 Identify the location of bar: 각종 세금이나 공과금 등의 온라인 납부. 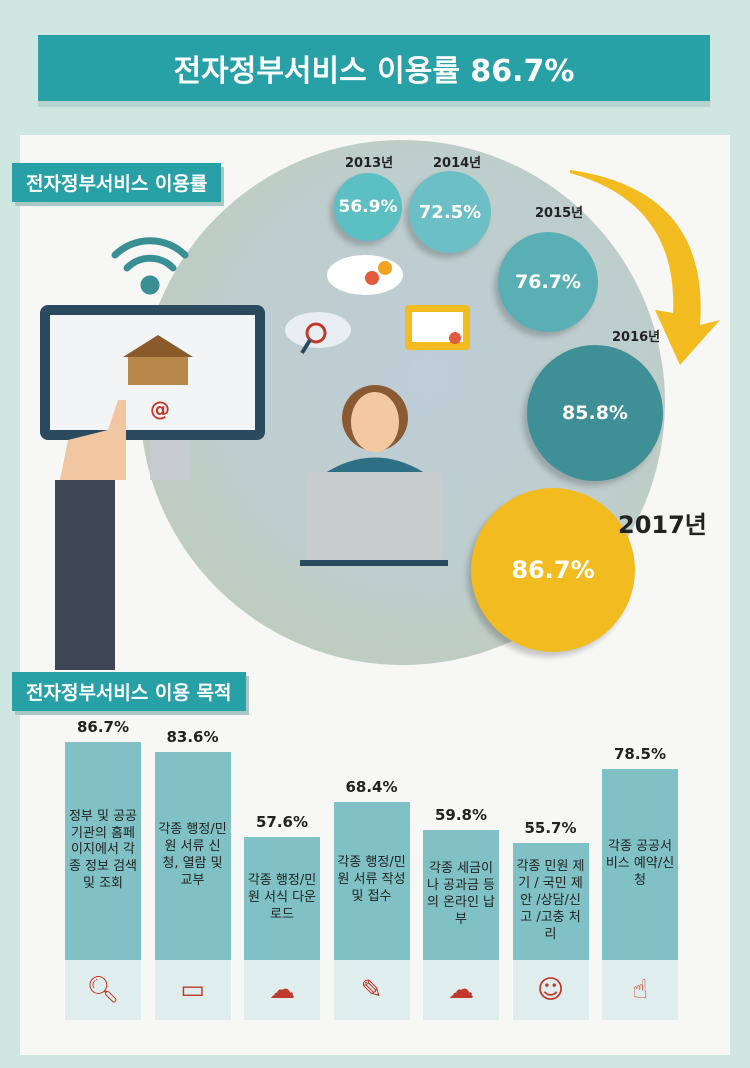
(461, 894).